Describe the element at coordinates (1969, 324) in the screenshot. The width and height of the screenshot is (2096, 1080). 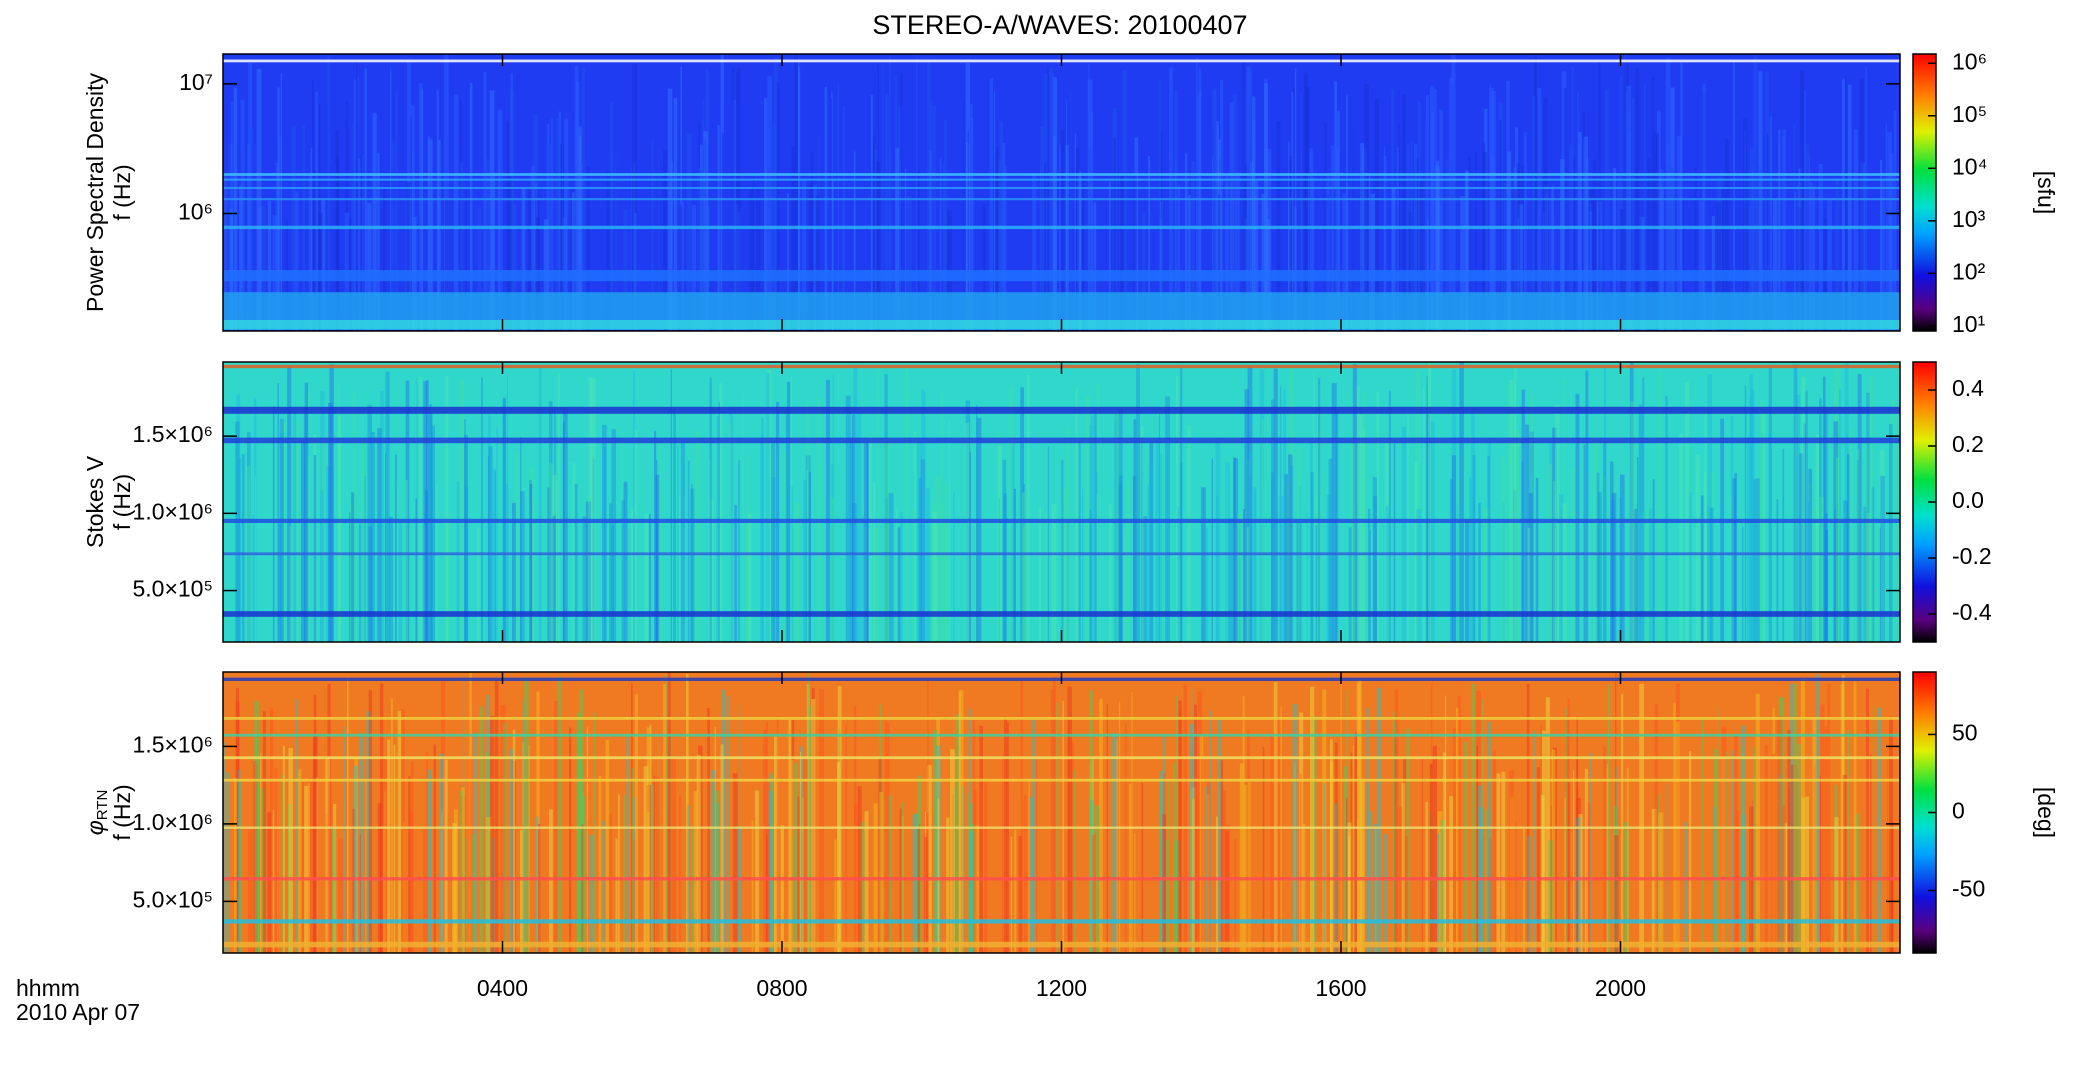
I see `colorbar-tick-label: 10¹` at that location.